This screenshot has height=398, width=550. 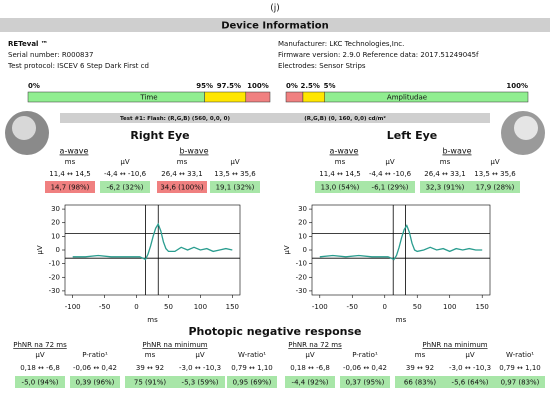 What do you see at coordinates (520, 383) in the screenshot?
I see `value: 0,97 (83%)` at bounding box center [520, 383].